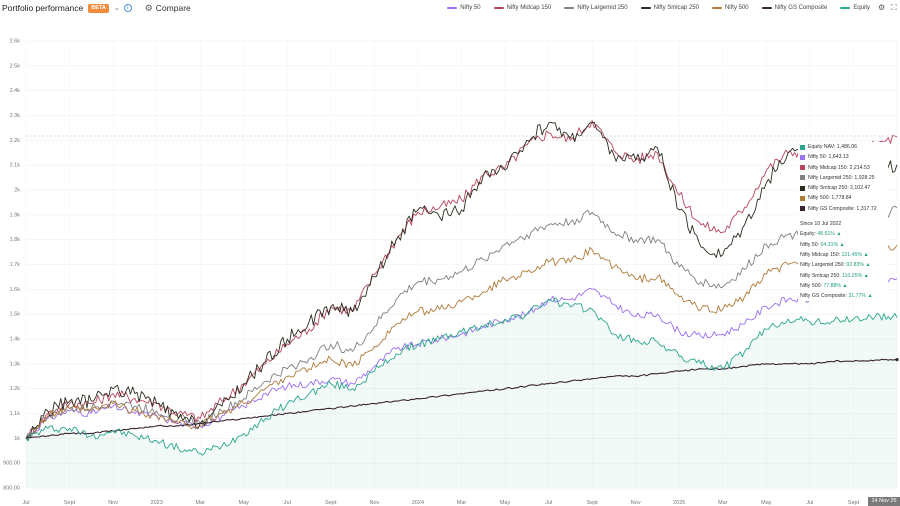 The width and height of the screenshot is (900, 506). I want to click on tooltip-return-pct: 77.88% ▲, so click(834, 285).